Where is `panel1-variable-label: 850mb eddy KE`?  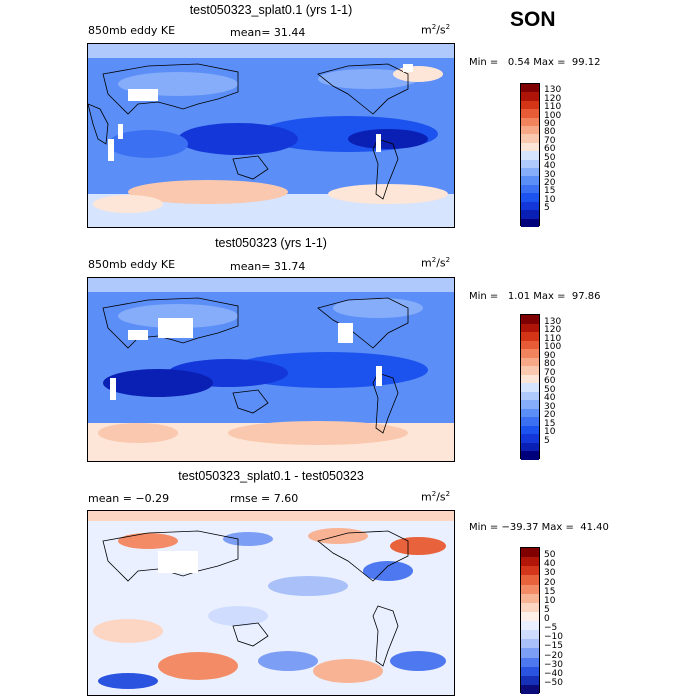 panel1-variable-label: 850mb eddy KE is located at coordinates (132, 30).